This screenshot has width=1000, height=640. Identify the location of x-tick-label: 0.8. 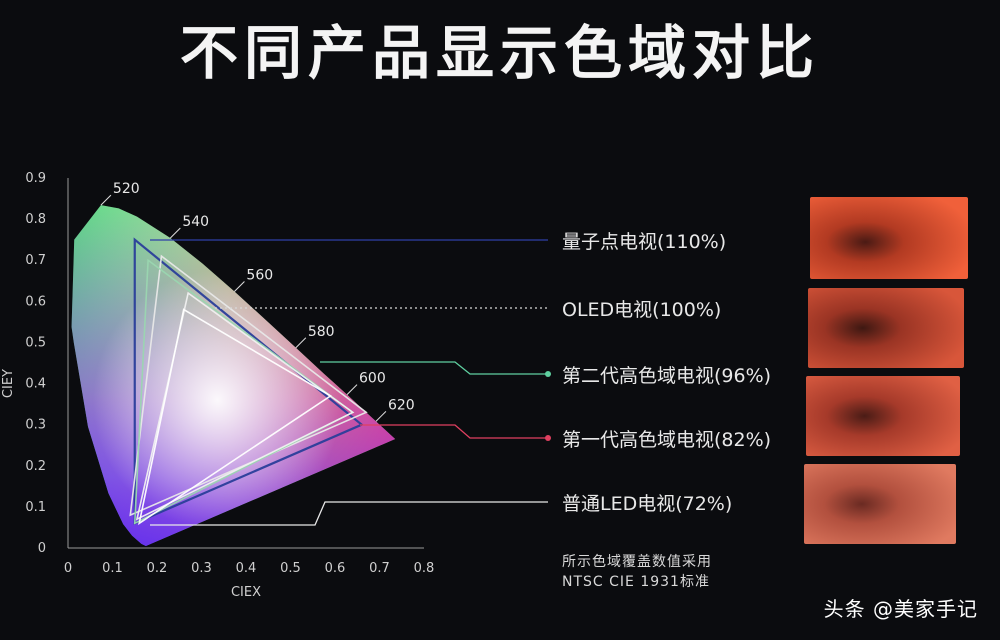
(424, 568).